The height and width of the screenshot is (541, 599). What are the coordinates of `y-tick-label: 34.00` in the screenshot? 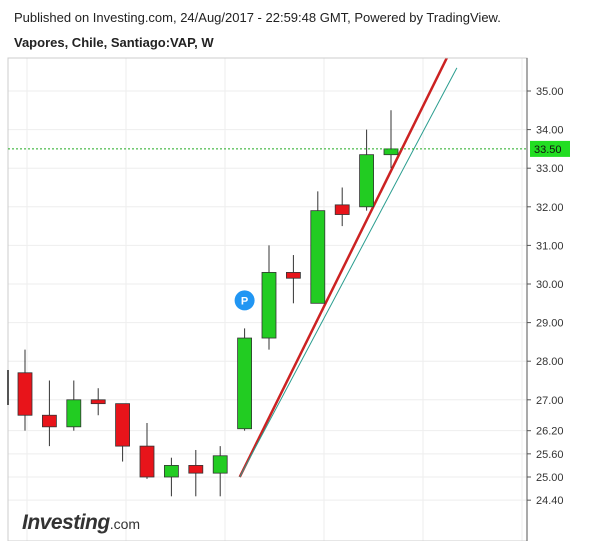 It's located at (550, 131).